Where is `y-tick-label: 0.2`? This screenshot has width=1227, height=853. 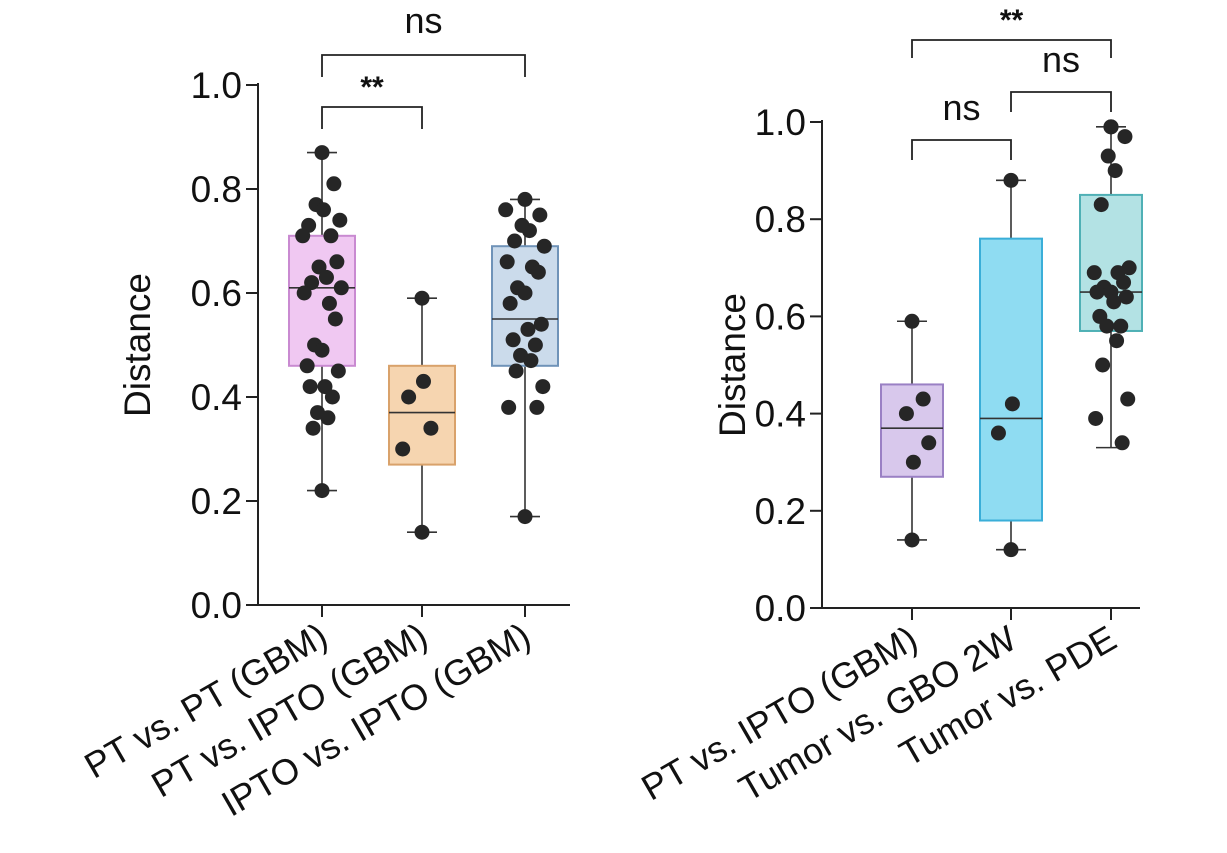
y-tick-label: 0.2 is located at coordinates (780, 511).